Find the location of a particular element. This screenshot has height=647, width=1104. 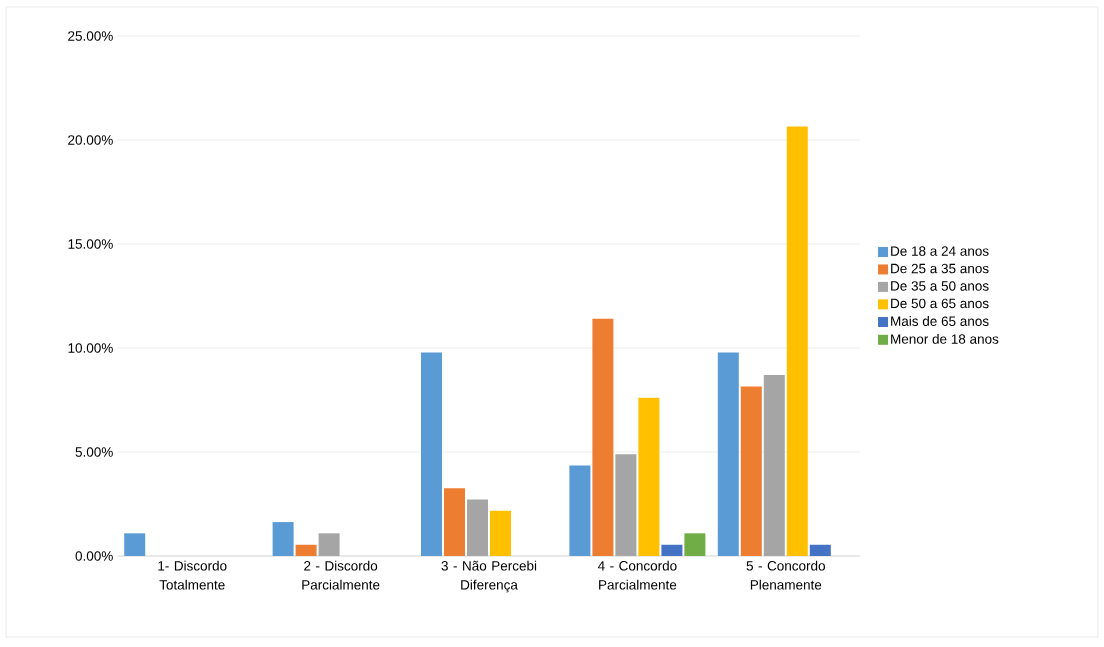

legend-label: Menor de 18 anos is located at coordinates (945, 338).